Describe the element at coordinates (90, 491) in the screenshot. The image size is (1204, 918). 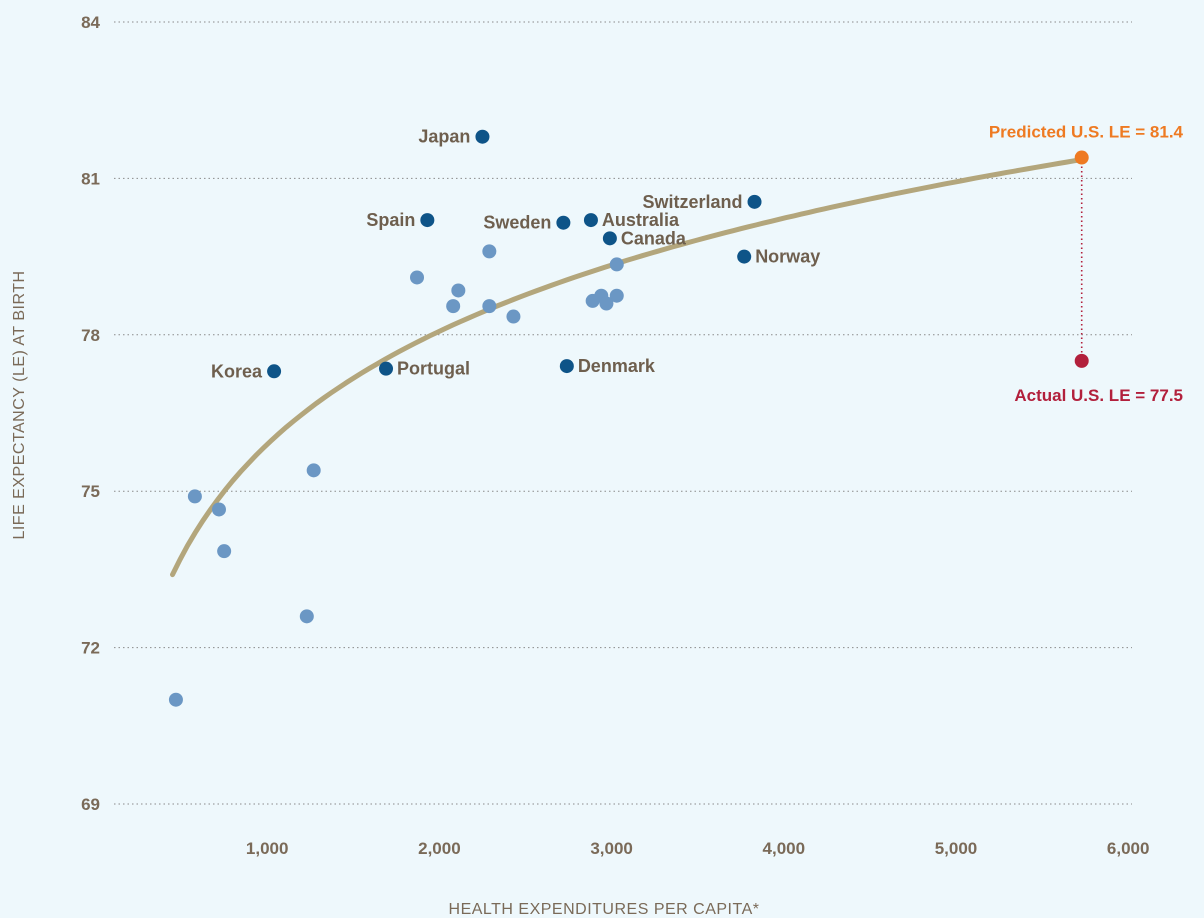
I see `y-tick-label: 75` at that location.